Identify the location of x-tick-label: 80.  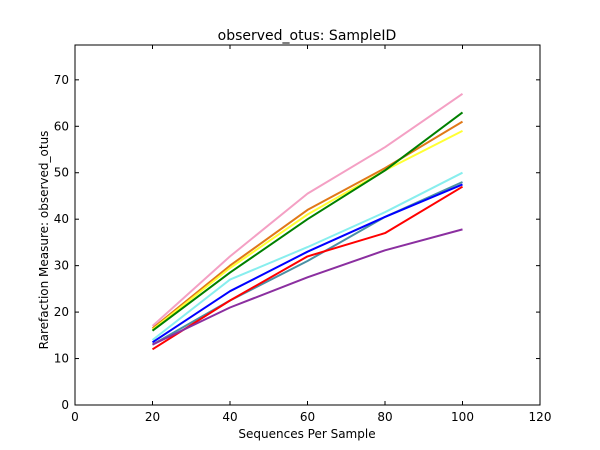
(384, 417).